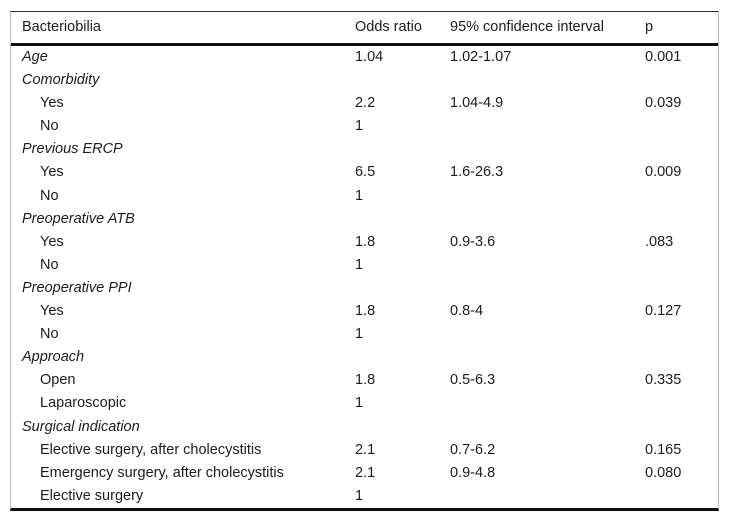  I want to click on p-cell: 0.080, so click(663, 472).